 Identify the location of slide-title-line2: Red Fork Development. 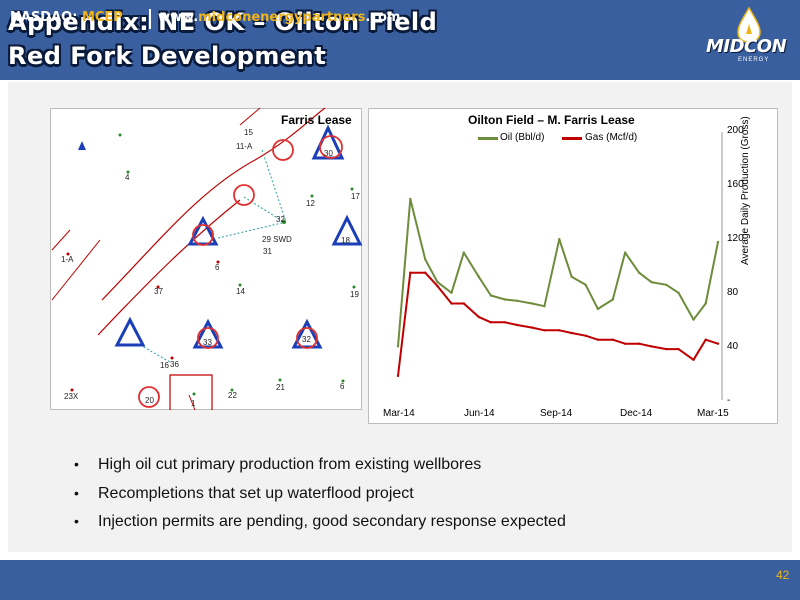
(167, 56).